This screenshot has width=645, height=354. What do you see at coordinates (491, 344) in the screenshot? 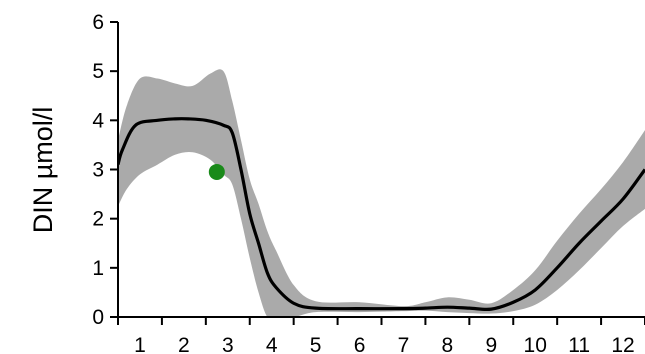
I see `x-tick-label-9: 9` at bounding box center [491, 344].